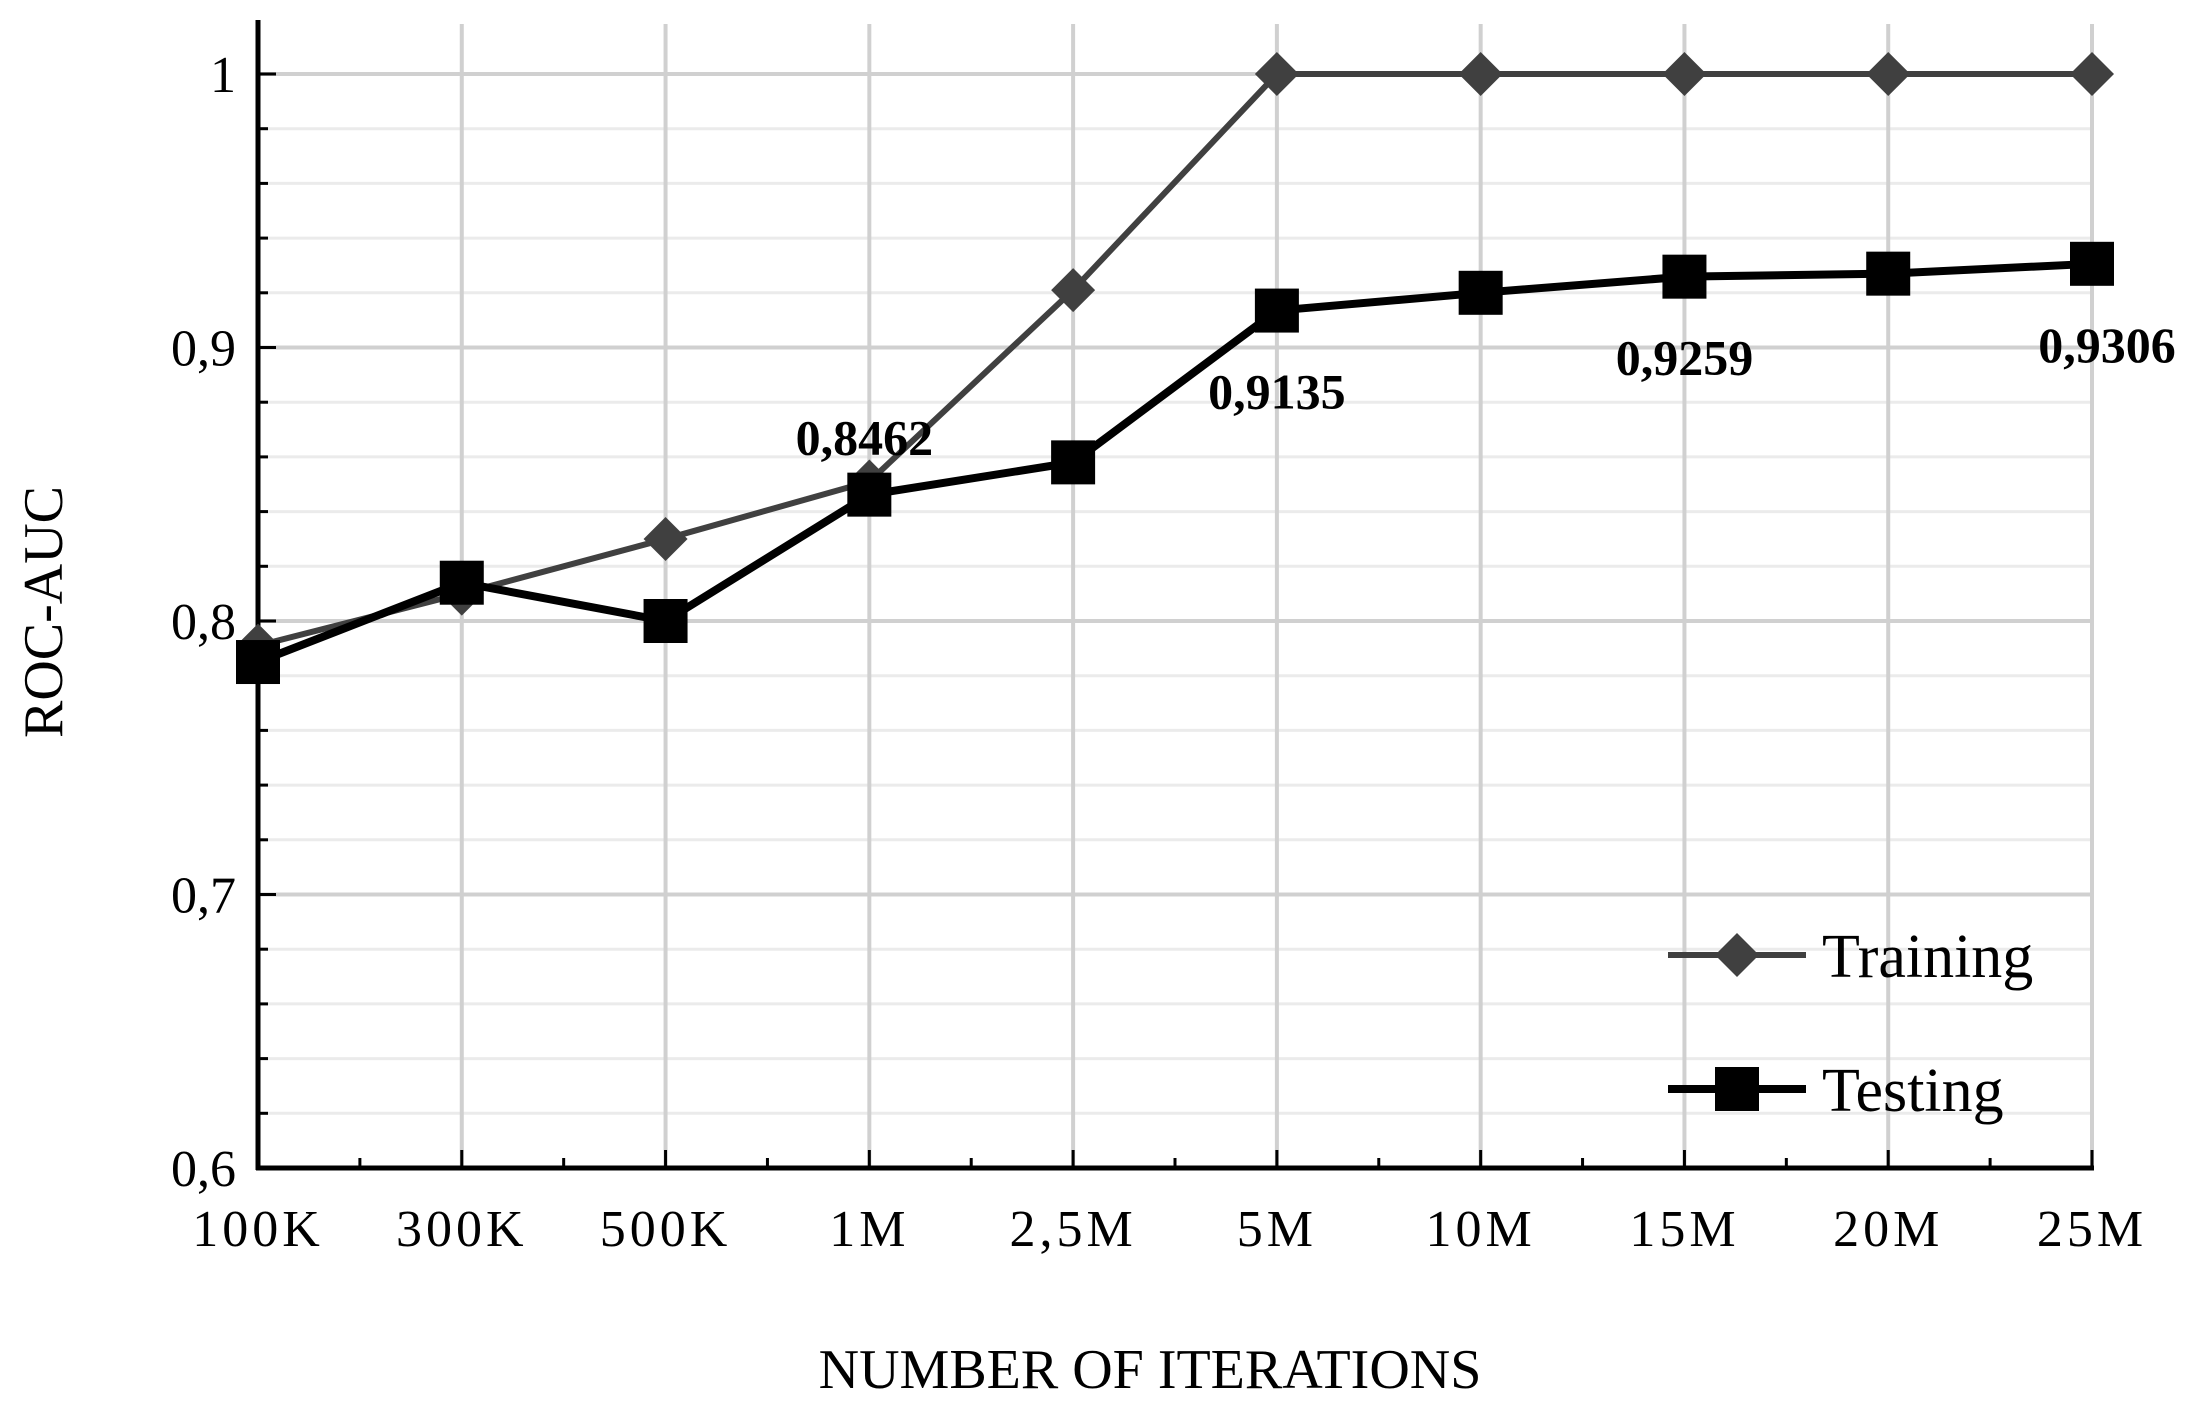  I want to click on y-tick-label: 1, so click(223, 75).